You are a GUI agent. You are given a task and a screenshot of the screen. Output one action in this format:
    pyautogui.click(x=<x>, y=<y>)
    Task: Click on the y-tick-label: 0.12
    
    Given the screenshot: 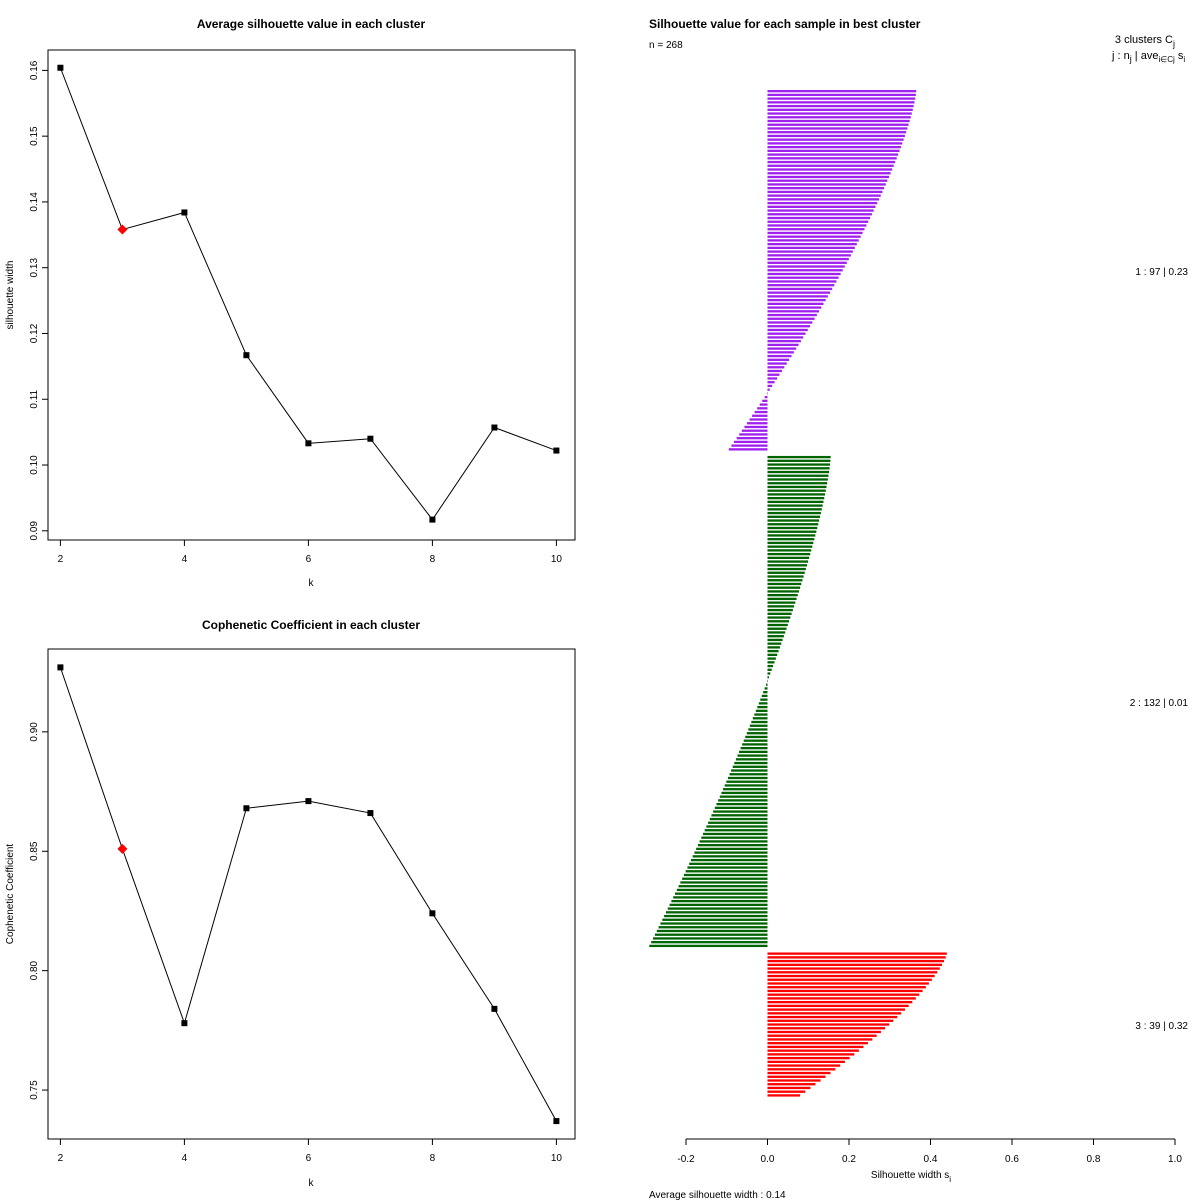 What is the action you would take?
    pyautogui.click(x=34, y=333)
    